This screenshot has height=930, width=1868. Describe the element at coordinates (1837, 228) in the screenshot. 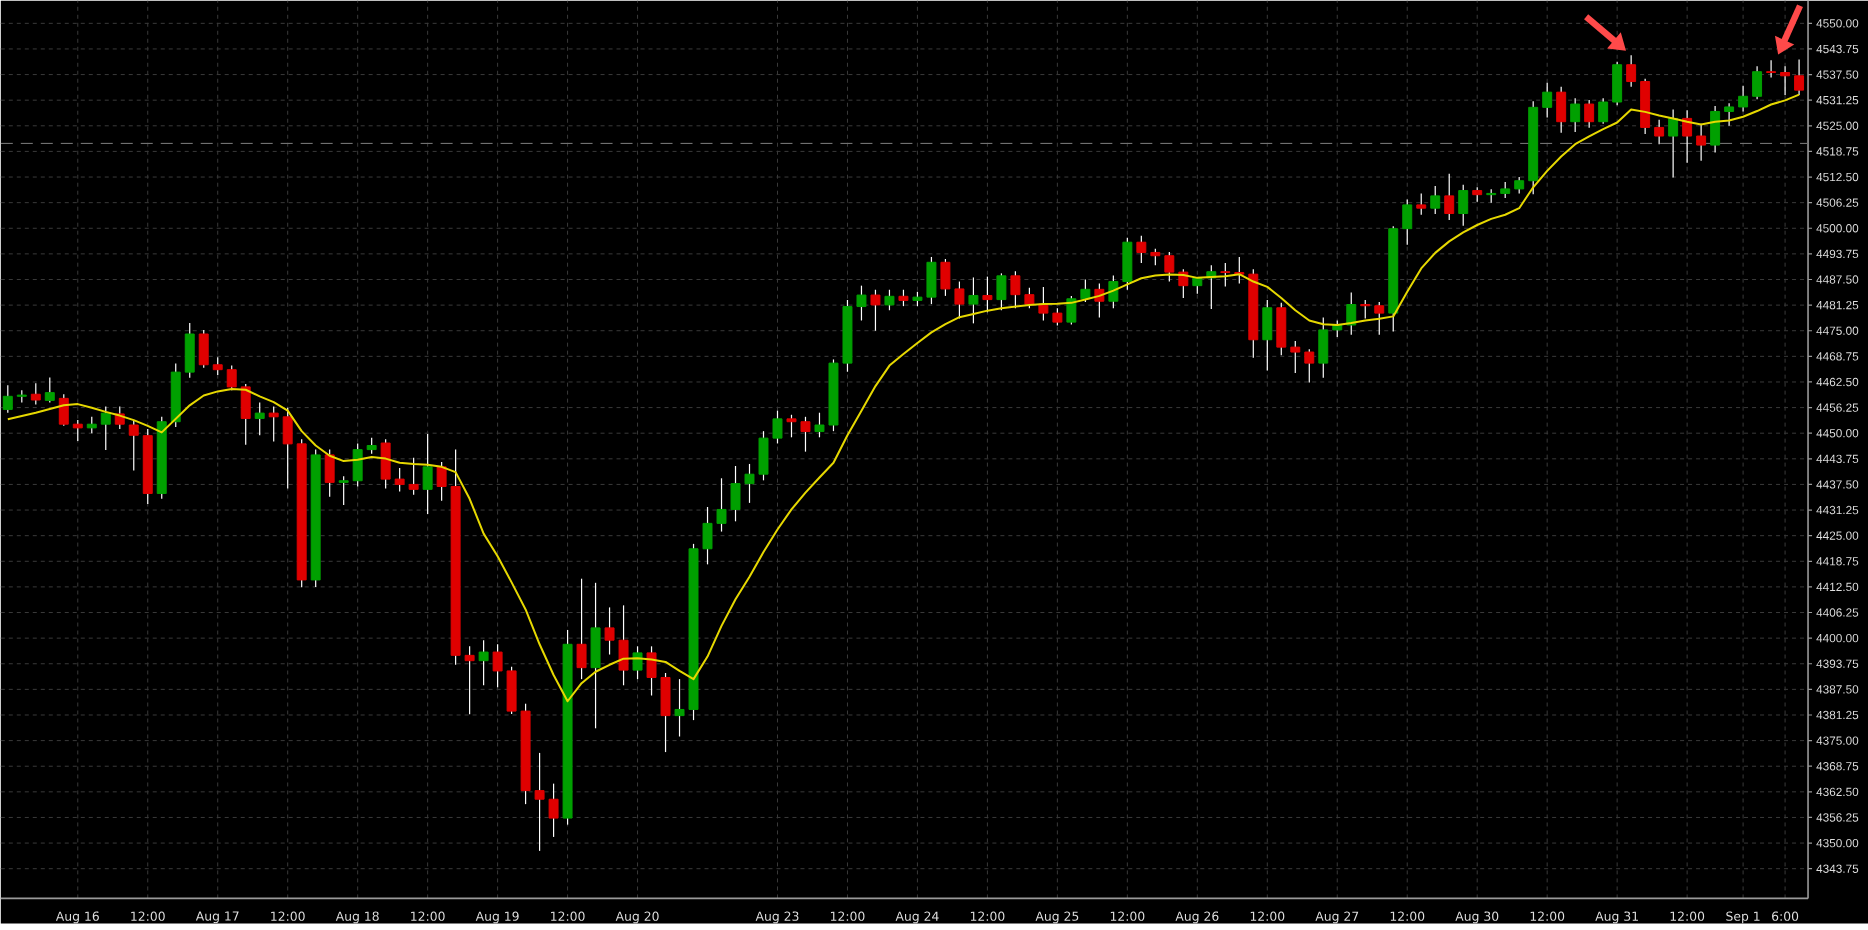

I see `y-tick-label: 4500.00` at that location.